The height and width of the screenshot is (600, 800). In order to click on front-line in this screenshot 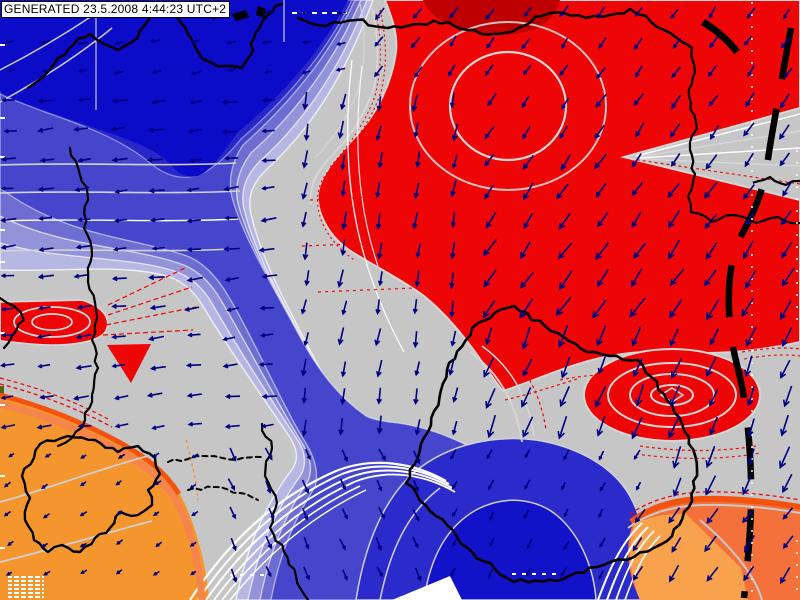, I will do `click(748, 309)`.